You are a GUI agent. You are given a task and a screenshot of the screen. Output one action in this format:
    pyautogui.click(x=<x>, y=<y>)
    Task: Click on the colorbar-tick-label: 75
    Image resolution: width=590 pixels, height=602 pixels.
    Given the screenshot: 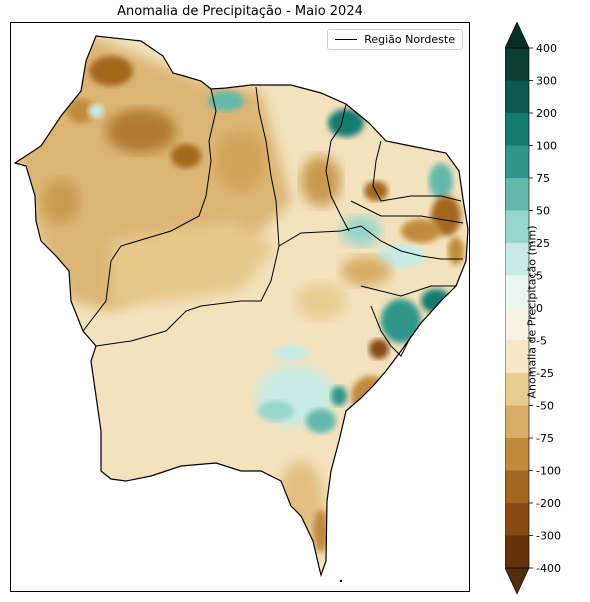 What is the action you would take?
    pyautogui.click(x=543, y=178)
    